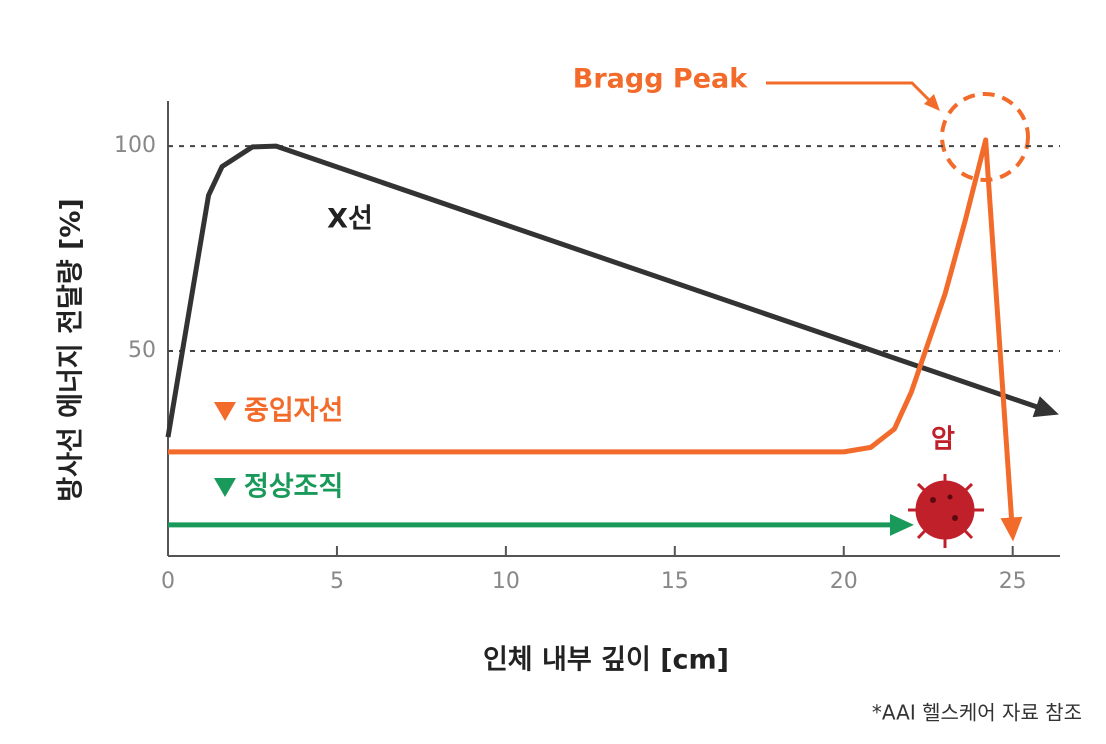  What do you see at coordinates (932, 102) in the screenshot?
I see `bragg-pointer-head` at bounding box center [932, 102].